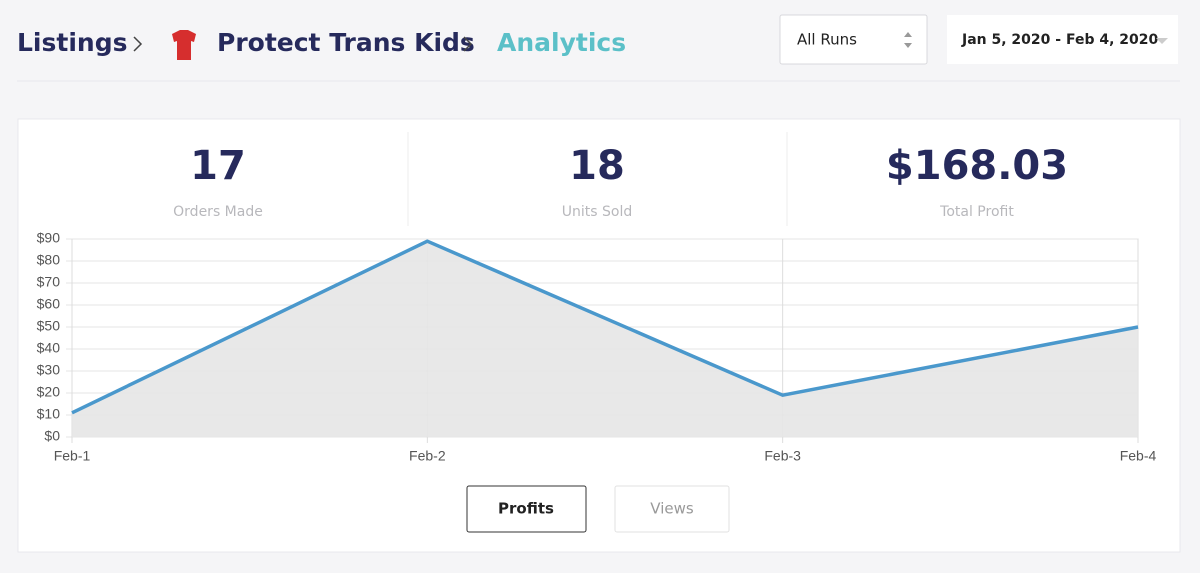 Image resolution: width=1200 pixels, height=573 pixels. What do you see at coordinates (976, 212) in the screenshot?
I see `stat-label: Total Profit` at bounding box center [976, 212].